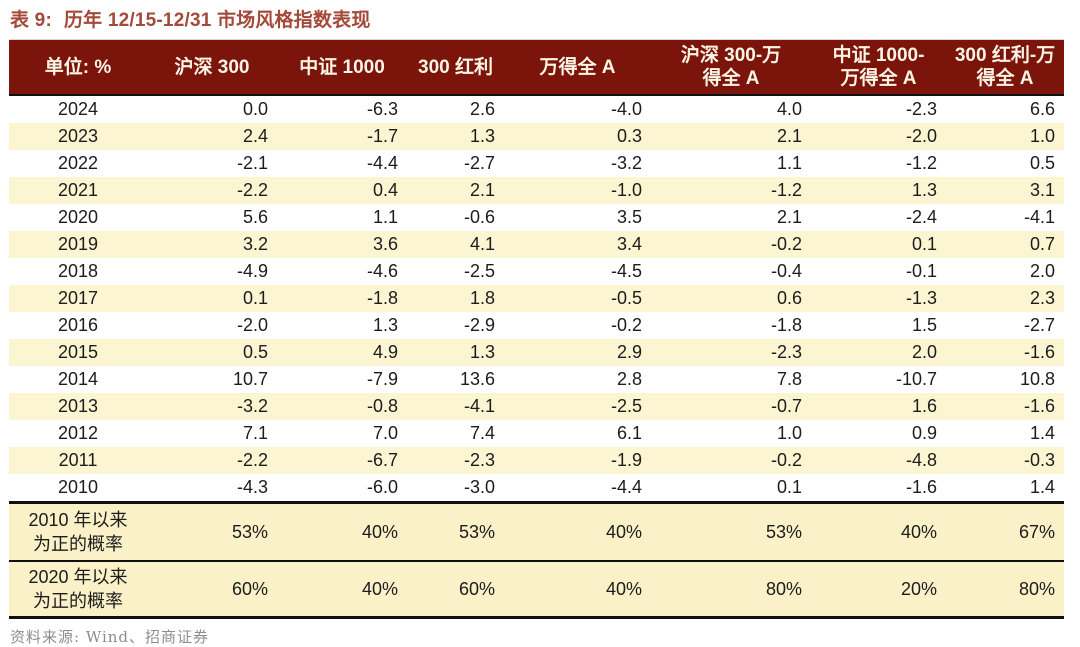  Describe the element at coordinates (479, 163) in the screenshot. I see `value-cell: -2.7` at that location.